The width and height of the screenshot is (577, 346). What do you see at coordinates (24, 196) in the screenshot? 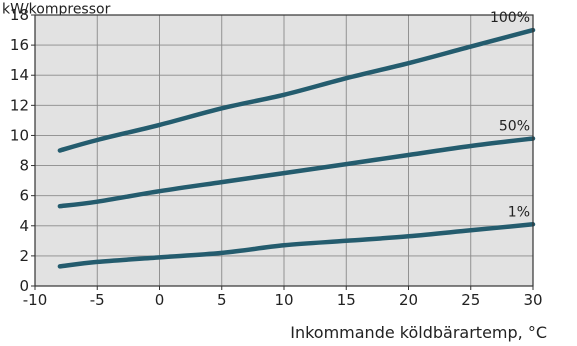
I see `y-tick-label: 6` at bounding box center [24, 196].